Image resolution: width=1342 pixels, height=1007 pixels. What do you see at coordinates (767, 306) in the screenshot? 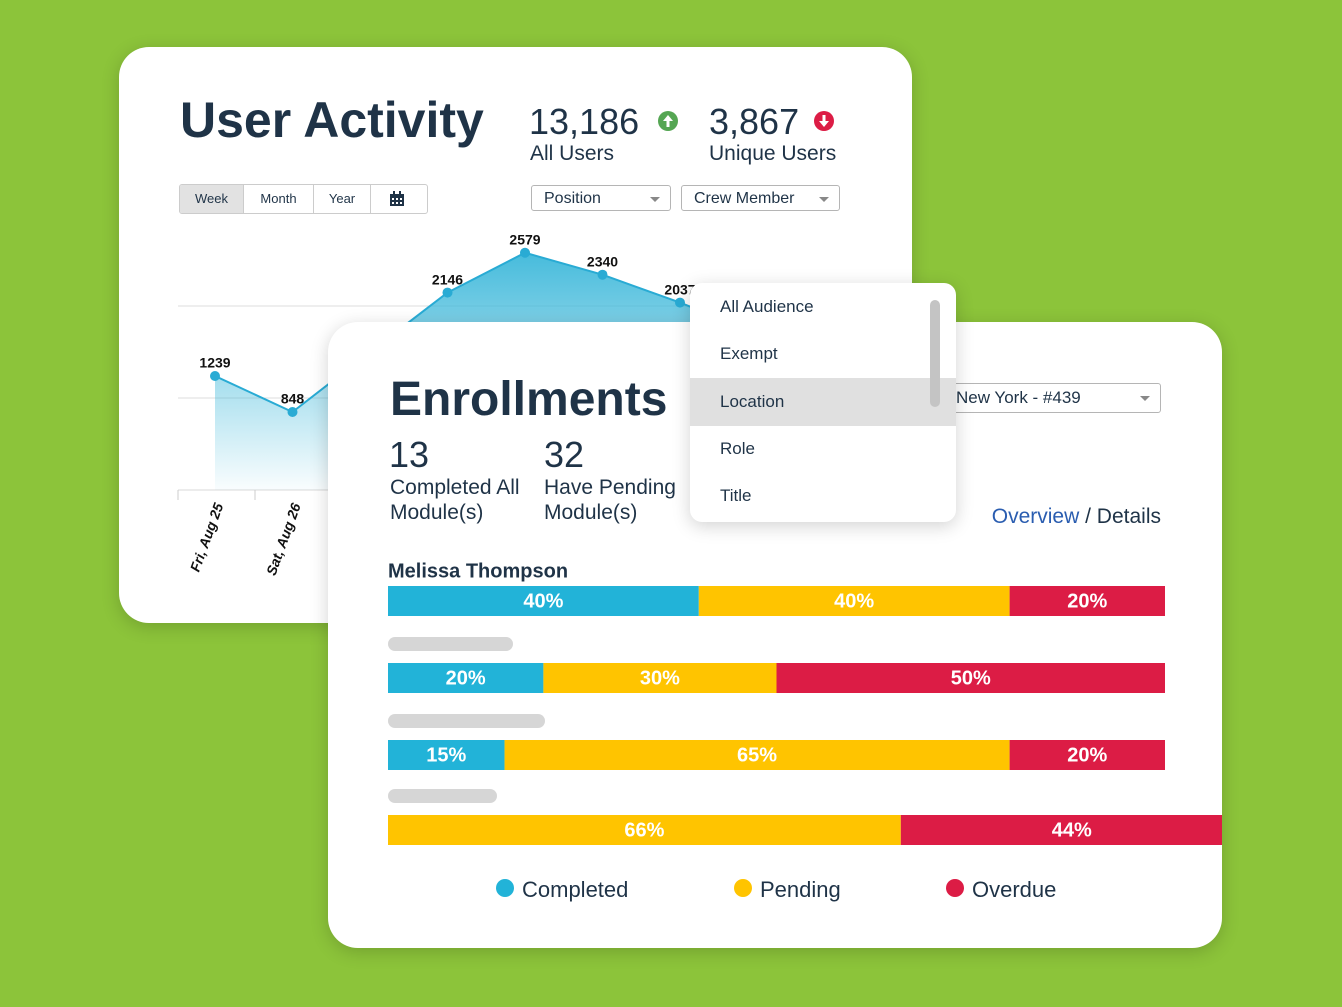
I see `menu-item: All Audience` at bounding box center [767, 306].